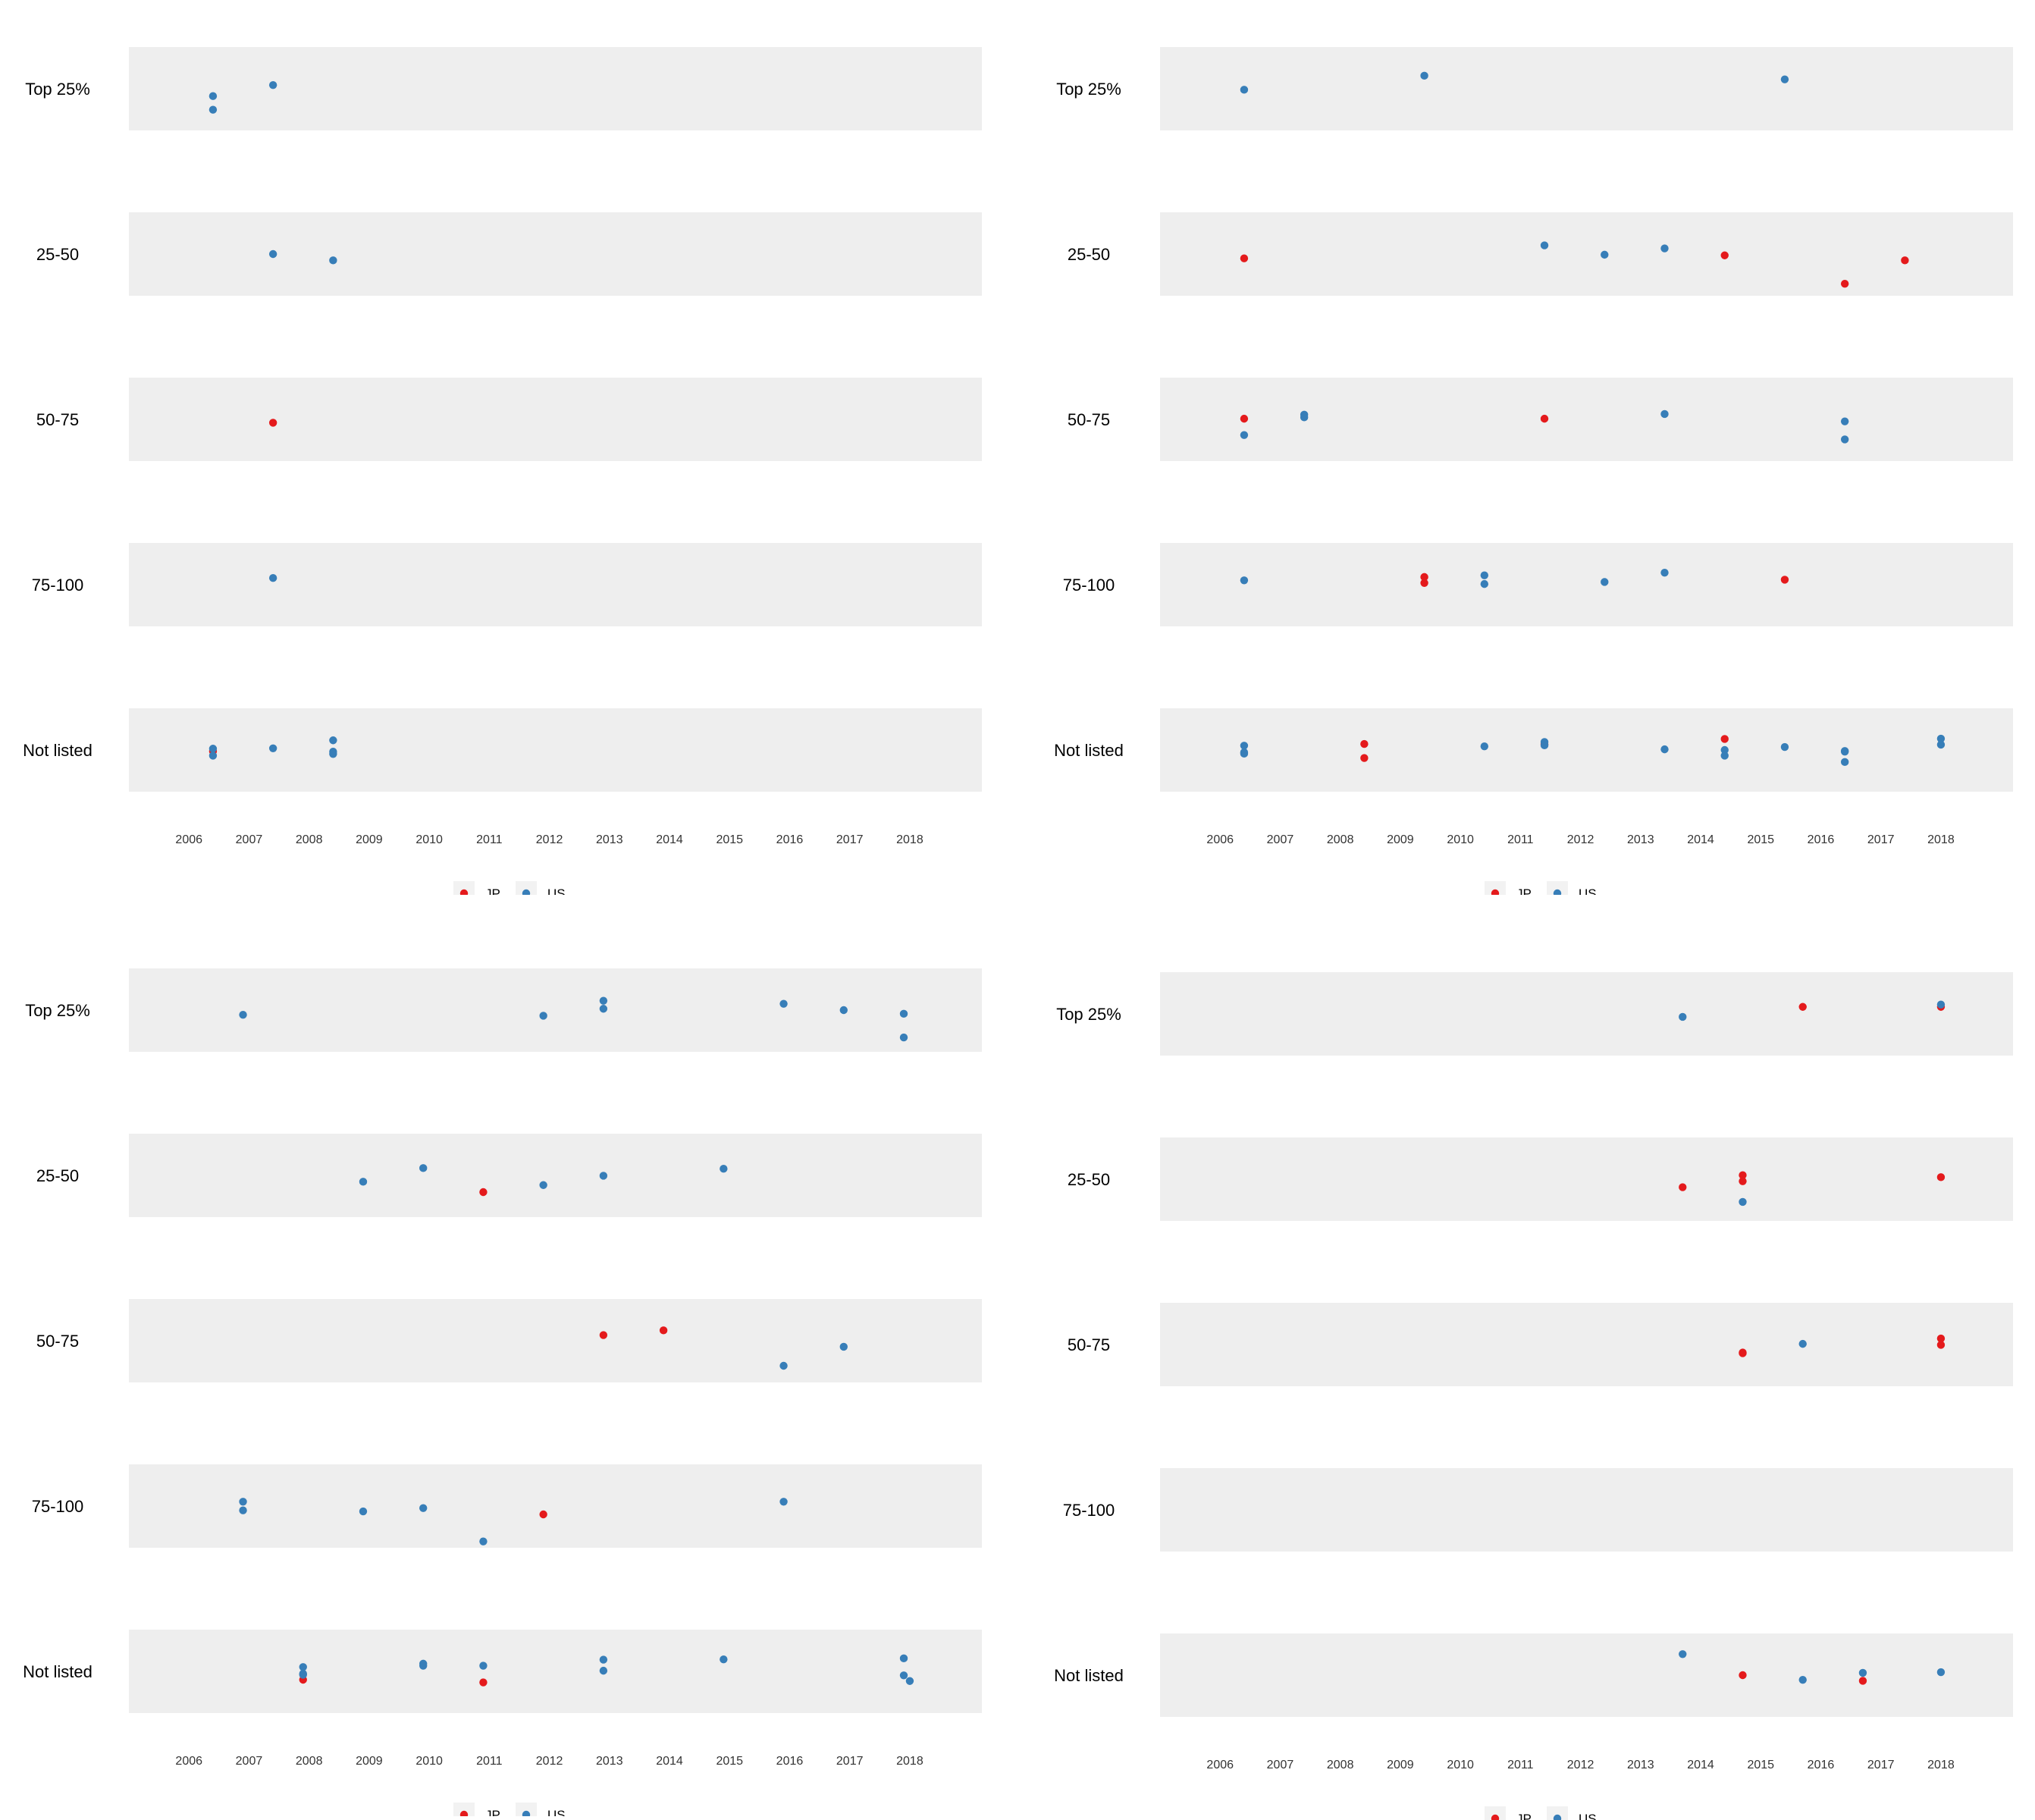 The image size is (2035, 1820). What do you see at coordinates (188, 1761) in the screenshot?
I see `x-tick-label: 2006` at bounding box center [188, 1761].